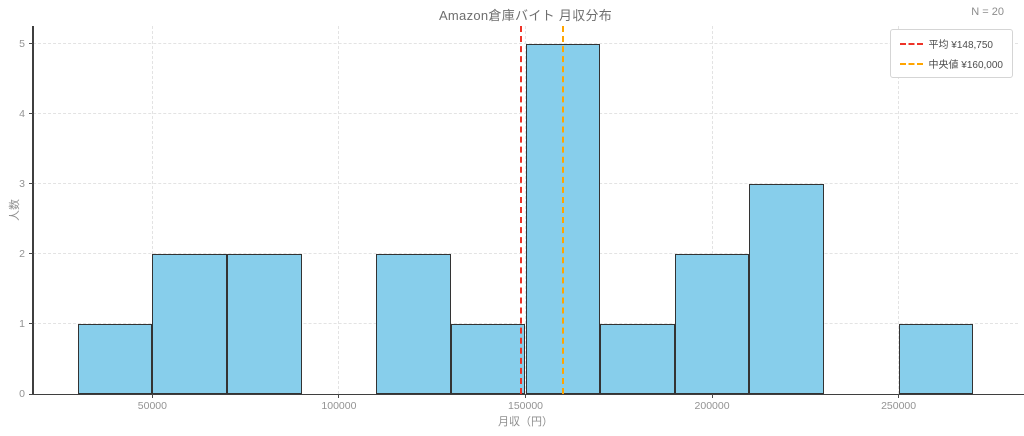 The height and width of the screenshot is (436, 1024). What do you see at coordinates (22, 323) in the screenshot?
I see `y-tick-label: 1` at bounding box center [22, 323].